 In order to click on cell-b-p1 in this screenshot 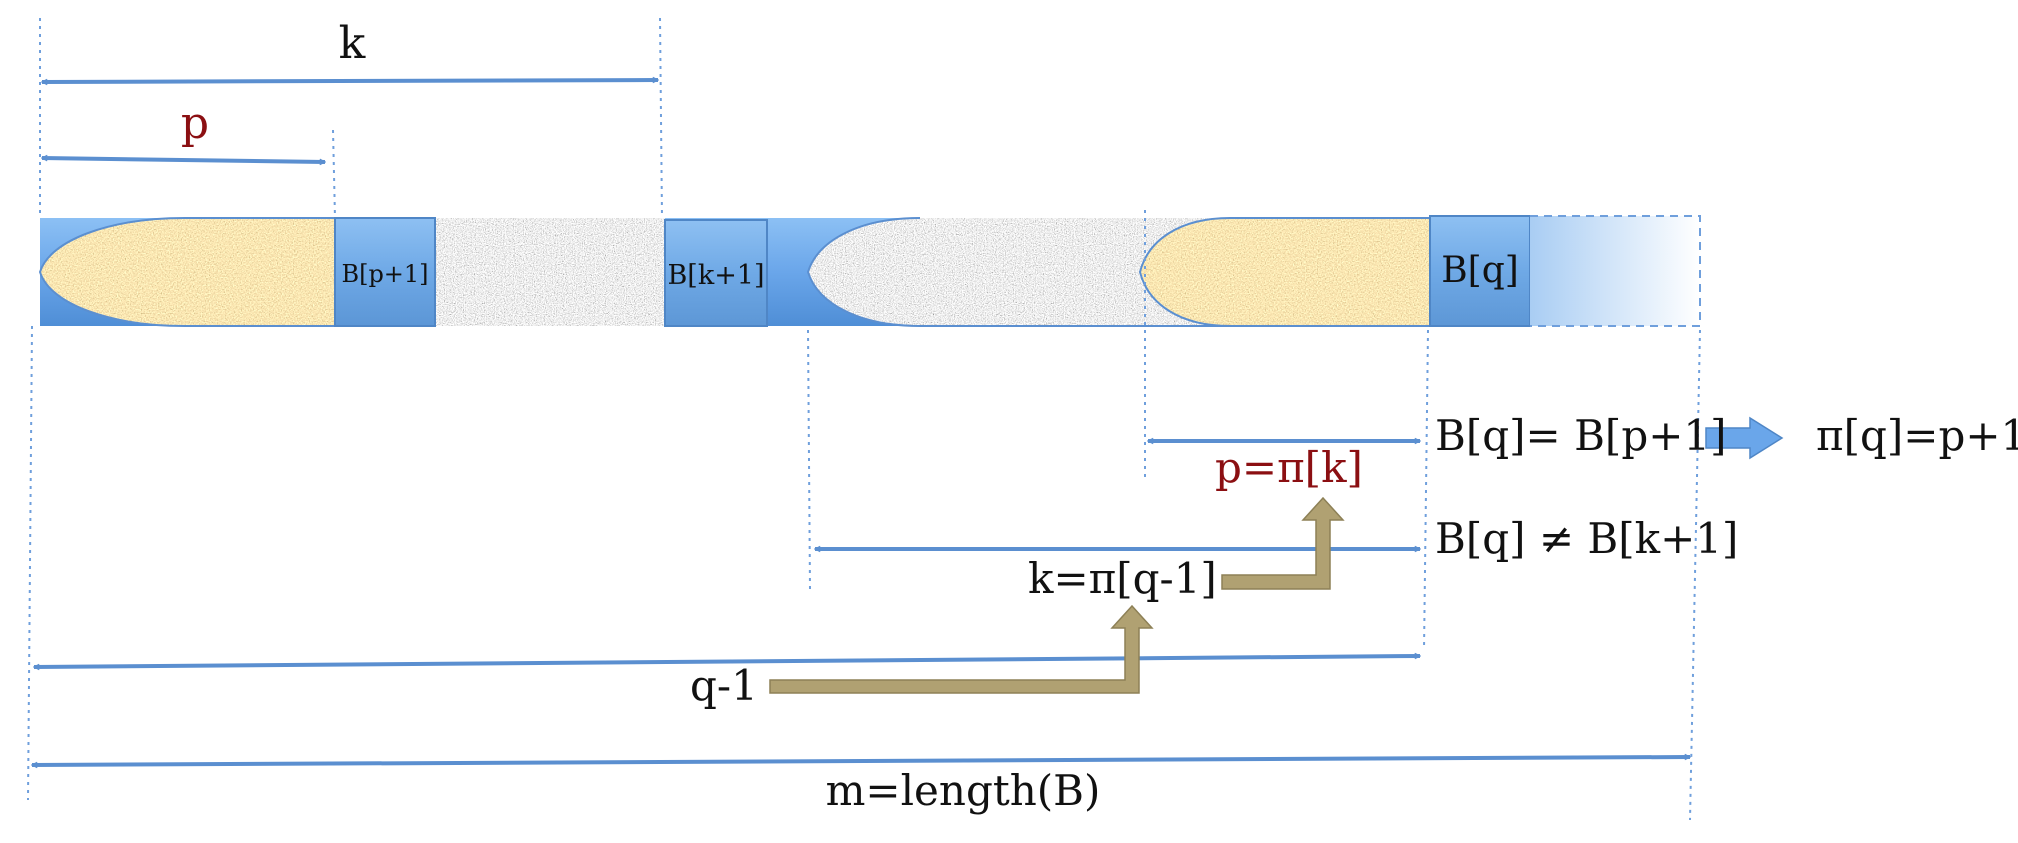, I will do `click(385, 272)`.